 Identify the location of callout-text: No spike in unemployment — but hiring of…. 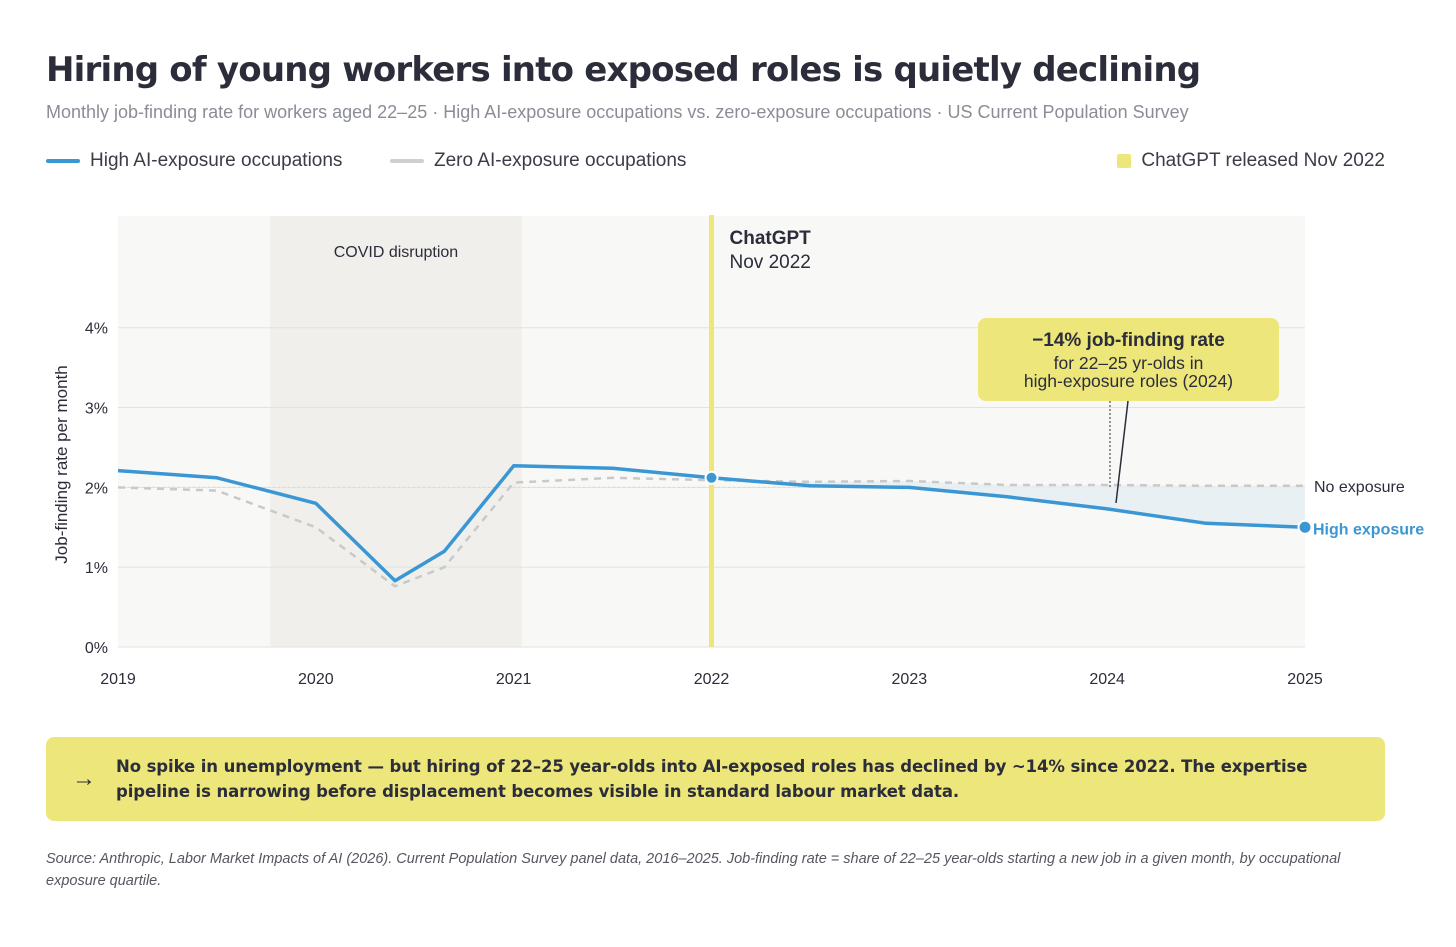
(712, 779).